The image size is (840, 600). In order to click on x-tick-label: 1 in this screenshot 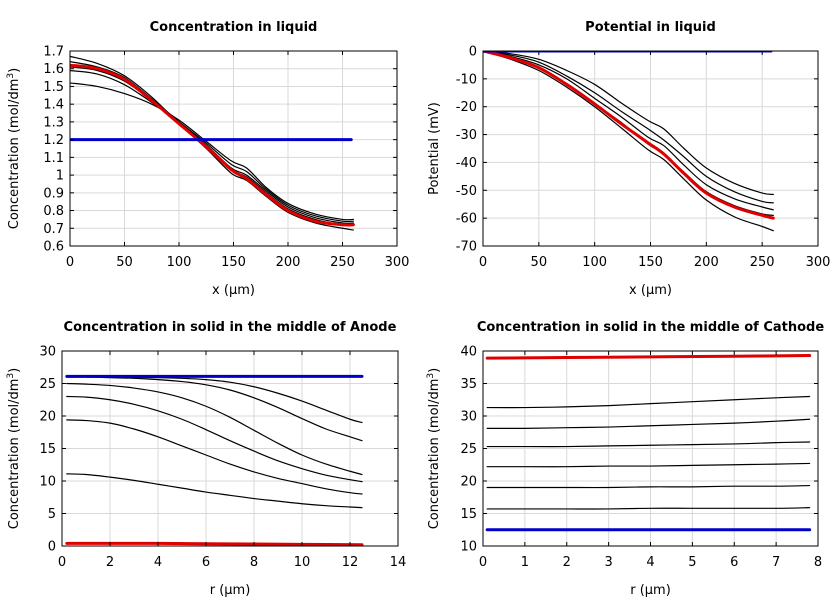, I will do `click(525, 562)`.